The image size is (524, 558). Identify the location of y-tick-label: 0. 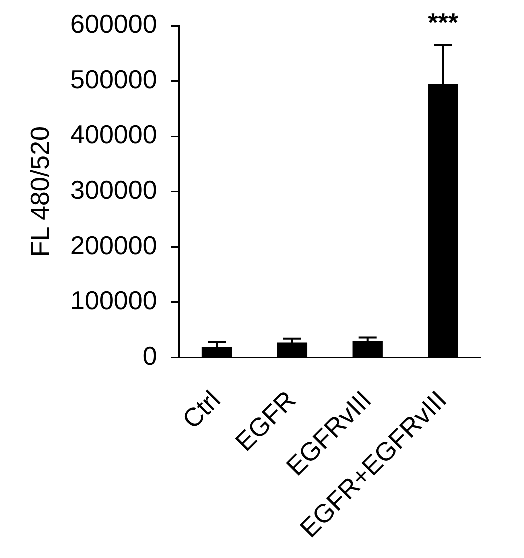
(150, 355).